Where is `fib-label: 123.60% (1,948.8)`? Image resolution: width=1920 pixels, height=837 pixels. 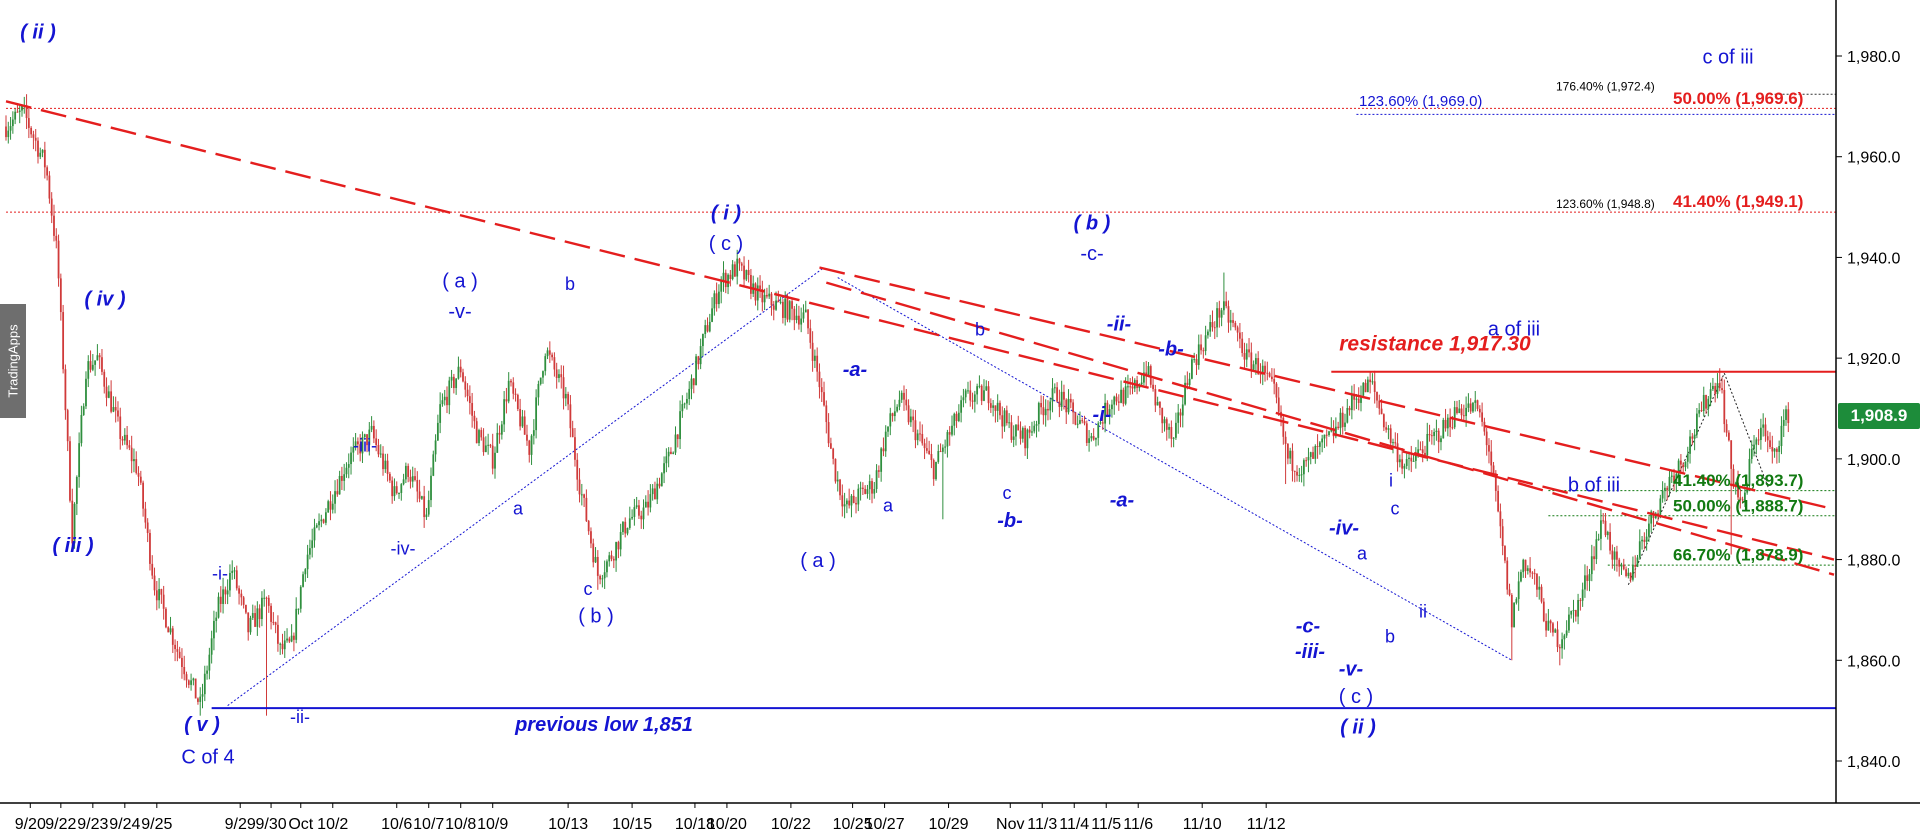
fib-label: 123.60% (1,948.8) is located at coordinates (1605, 204).